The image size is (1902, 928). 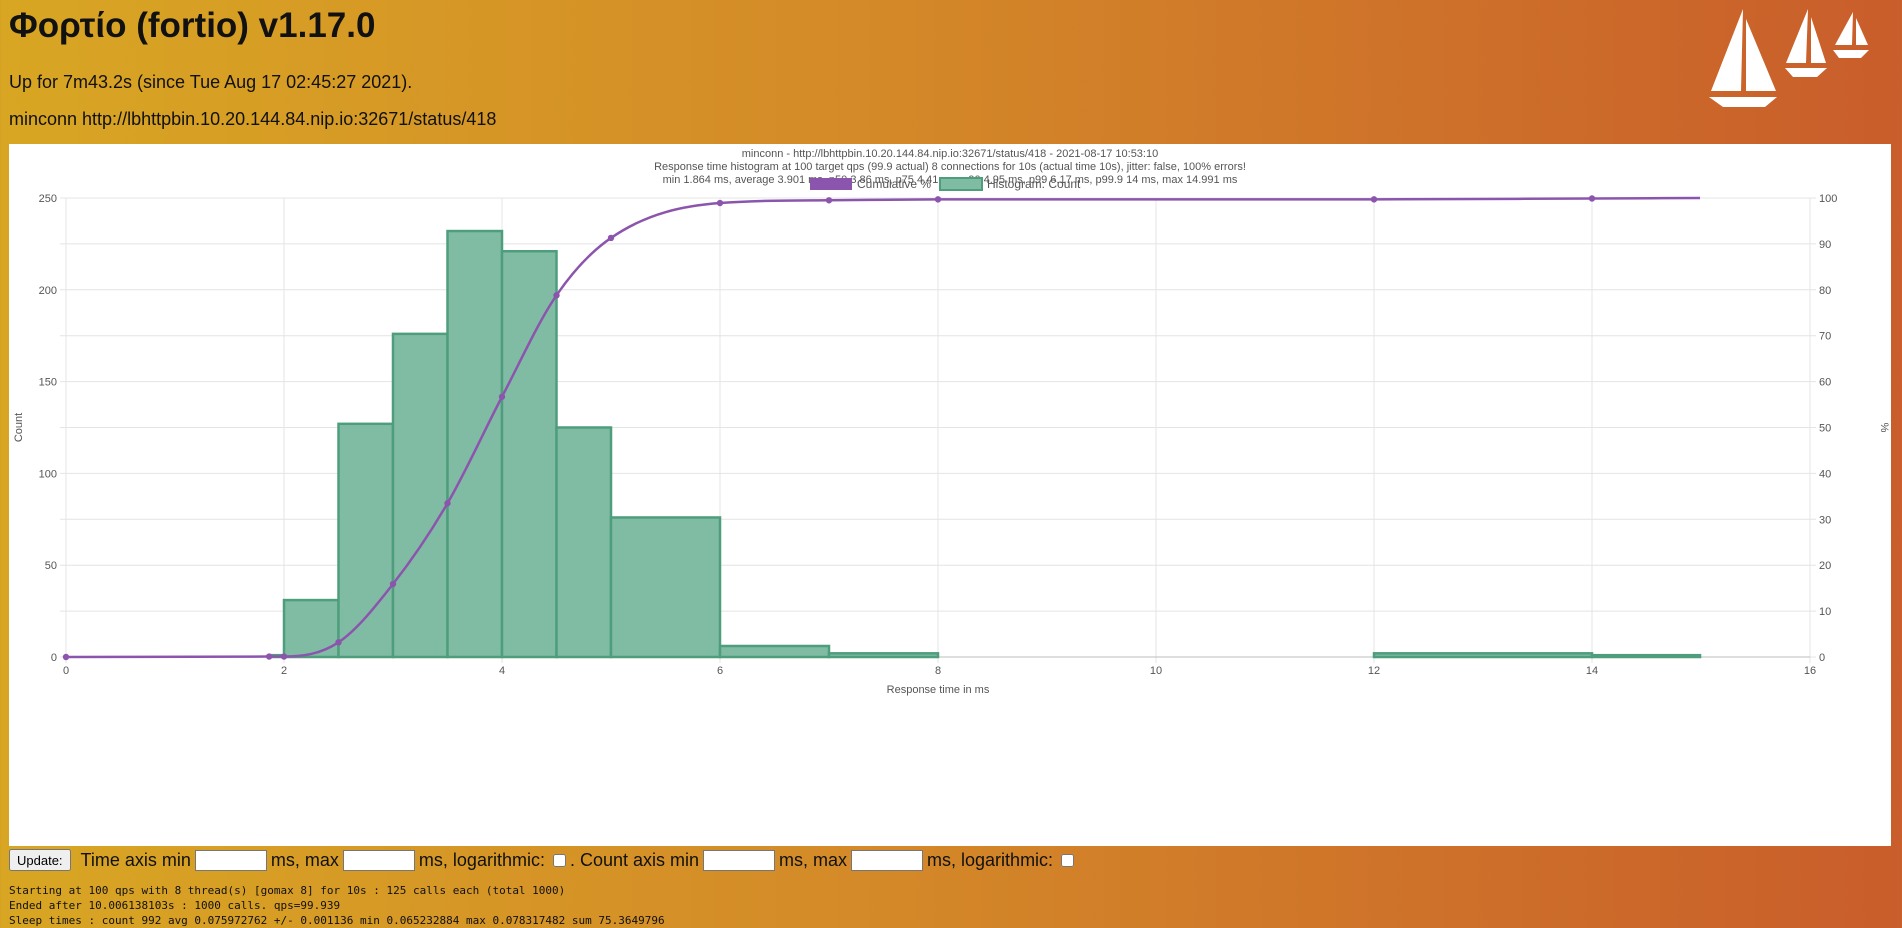 I want to click on count-axis-log-label: ms, logarithmic:, so click(x=990, y=859).